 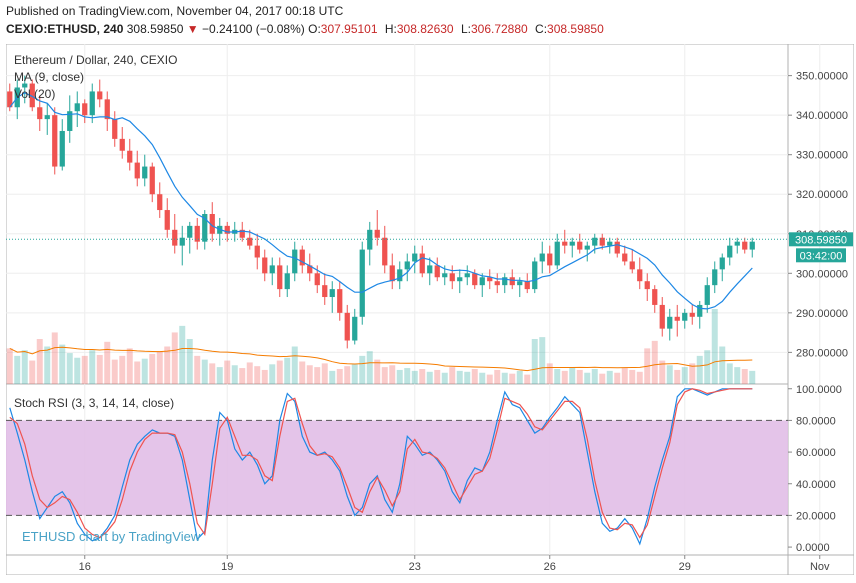 What do you see at coordinates (819, 390) in the screenshot?
I see `stoch-tick-label: 100.0000` at bounding box center [819, 390].